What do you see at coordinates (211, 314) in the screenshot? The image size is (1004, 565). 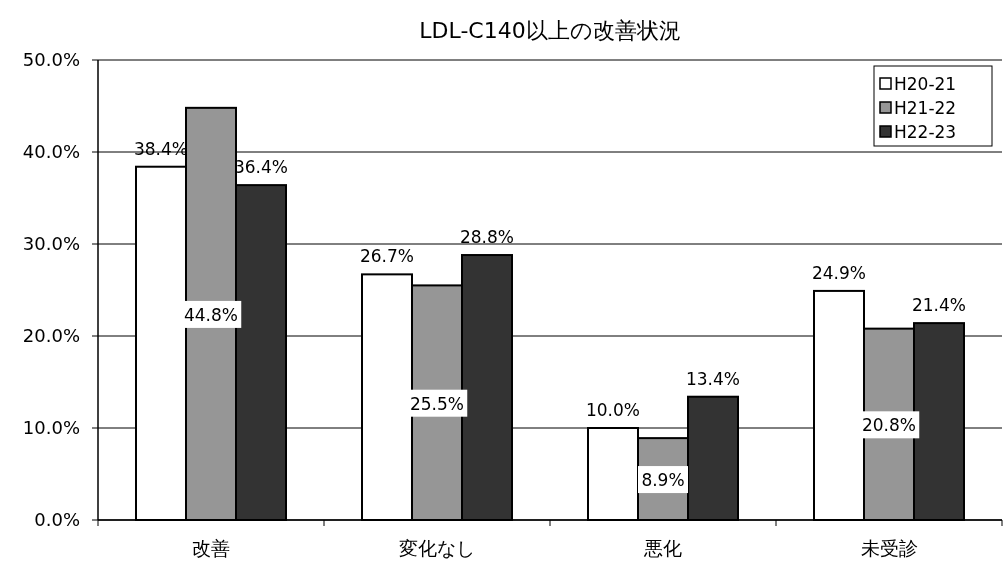 I see `data-label: 44.8%` at bounding box center [211, 314].